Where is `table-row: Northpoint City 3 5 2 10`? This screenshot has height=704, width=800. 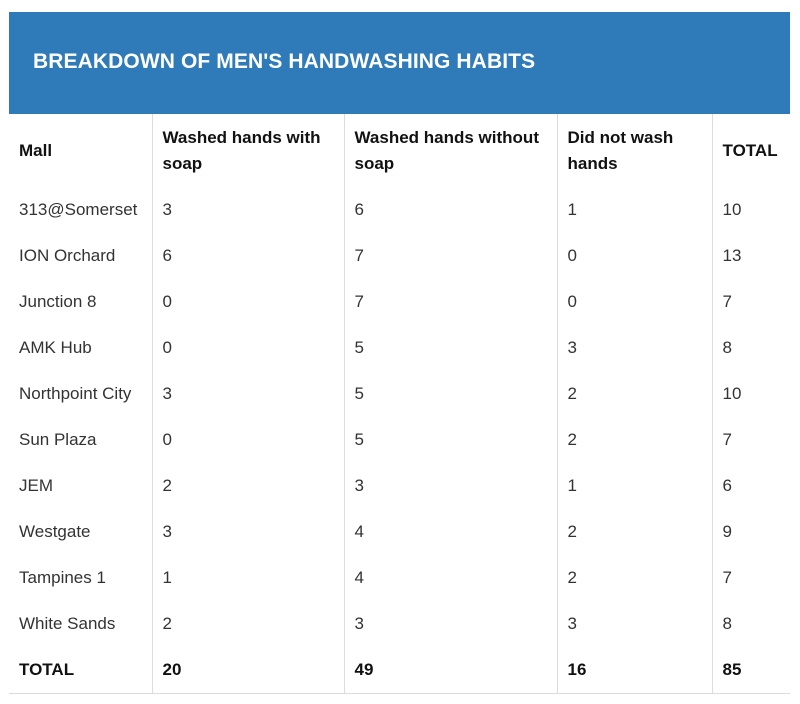
table-row: Northpoint City 3 5 2 10 is located at coordinates (399, 394).